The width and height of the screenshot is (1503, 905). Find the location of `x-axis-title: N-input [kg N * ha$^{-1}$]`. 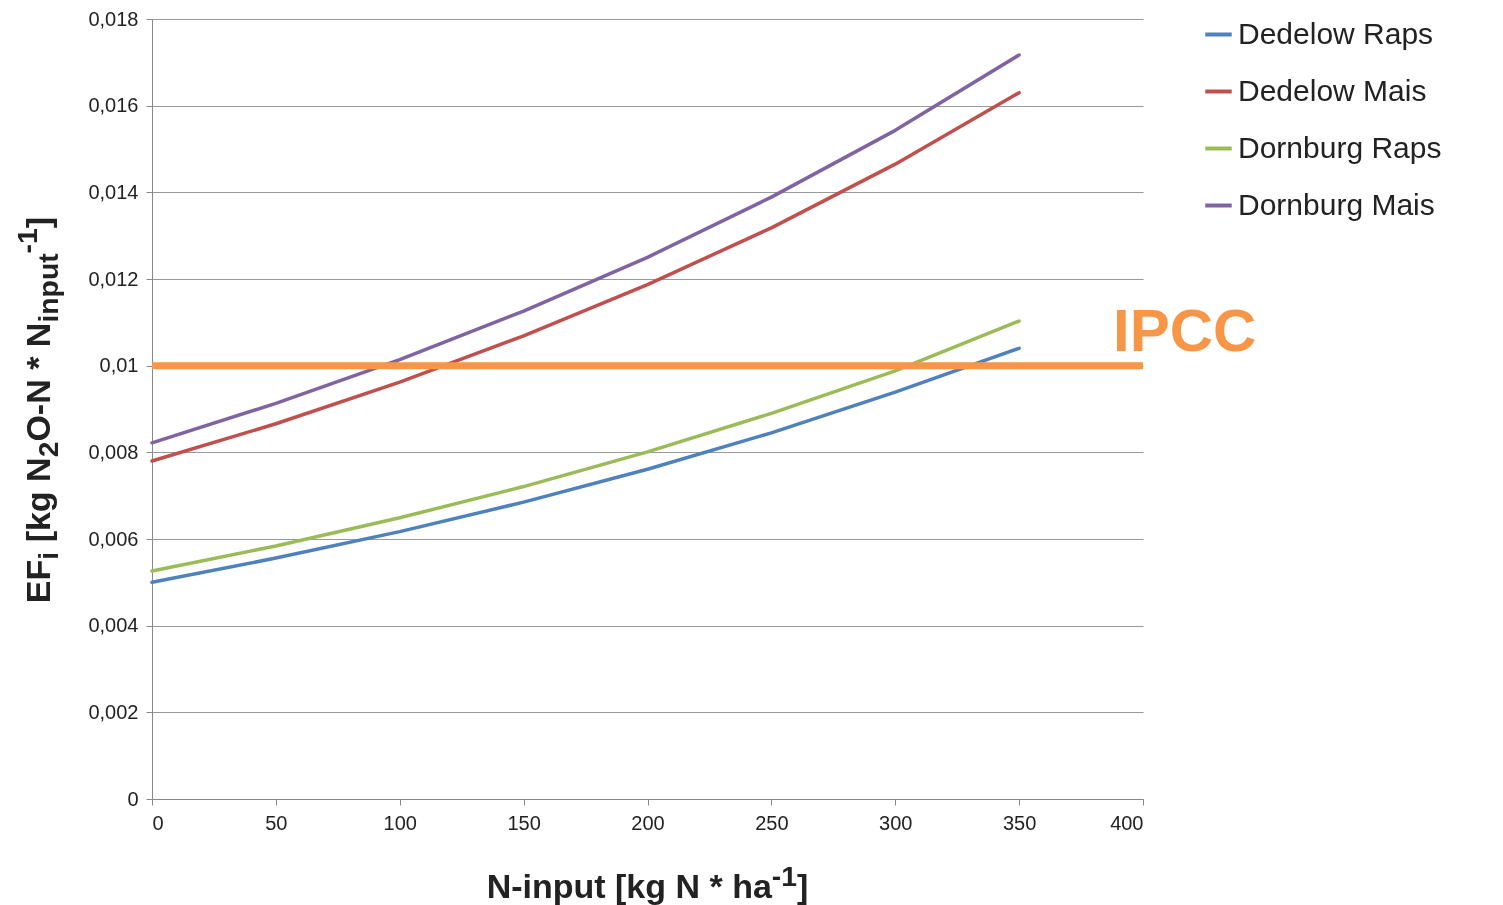

x-axis-title: N-input [kg N * ha$^{-1}$] is located at coordinates (647, 882).